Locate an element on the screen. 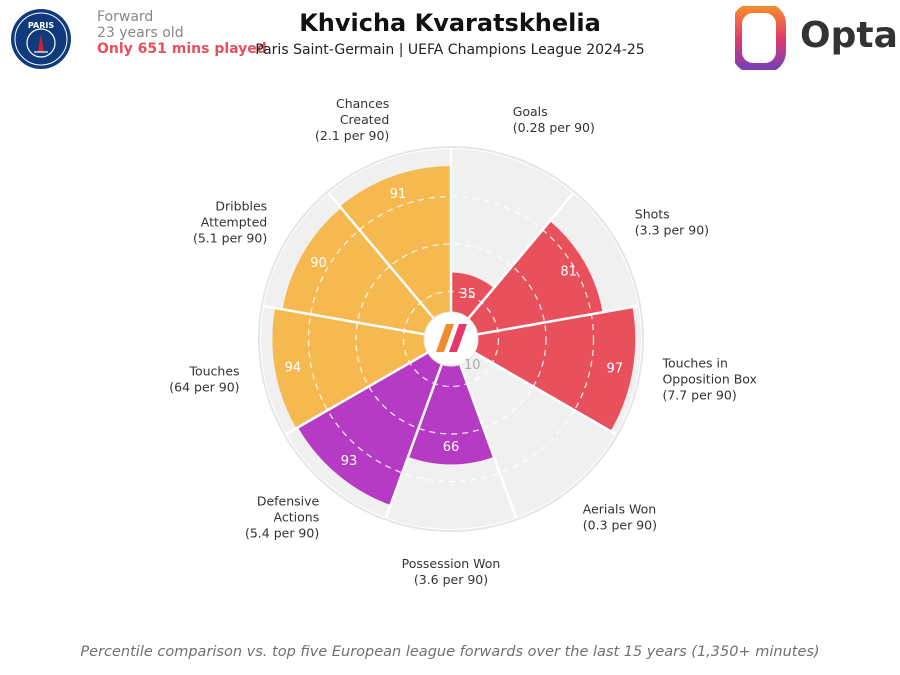 Image resolution: width=900 pixels, height=675 pixels. value-label-goals: 35 is located at coordinates (467, 294).